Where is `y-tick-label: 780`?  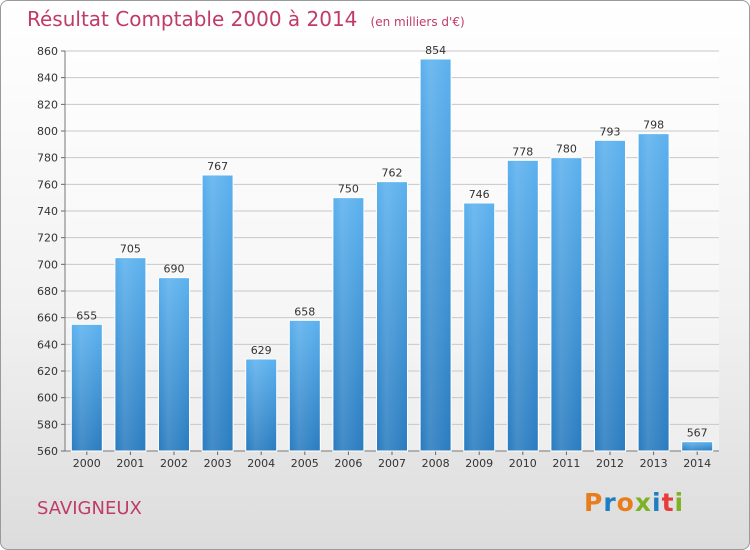 y-tick-label: 780 is located at coordinates (47, 158).